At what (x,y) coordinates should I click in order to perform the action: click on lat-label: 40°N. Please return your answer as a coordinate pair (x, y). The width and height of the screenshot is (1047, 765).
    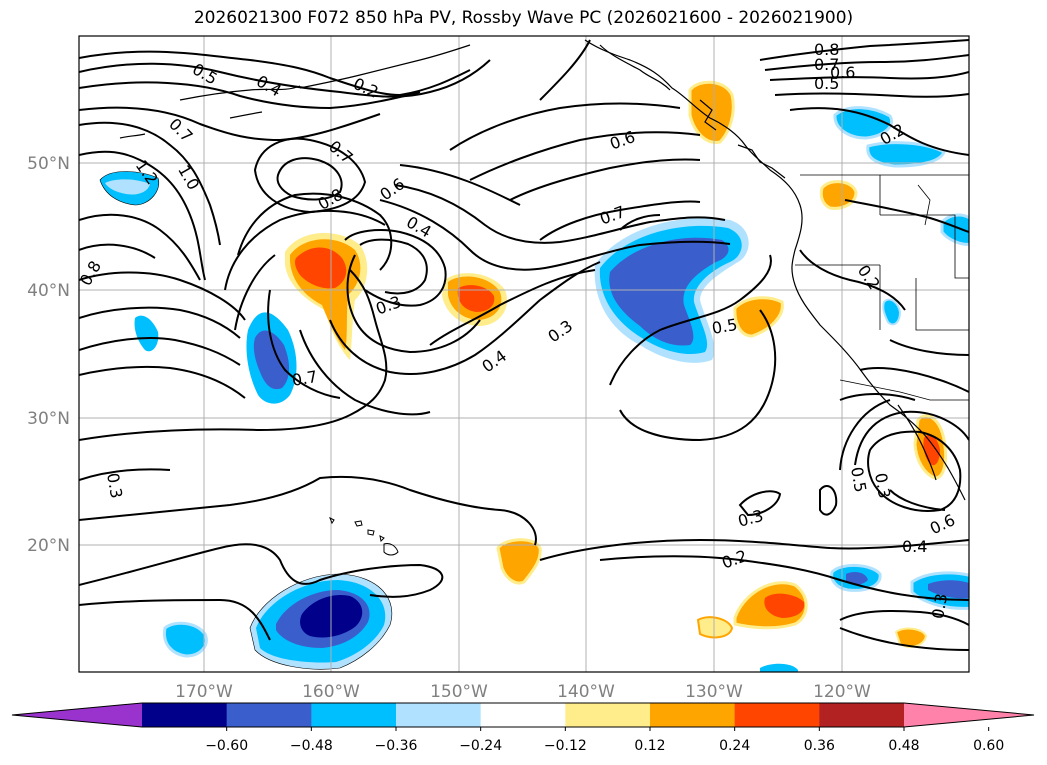
    Looking at the image, I should click on (48, 291).